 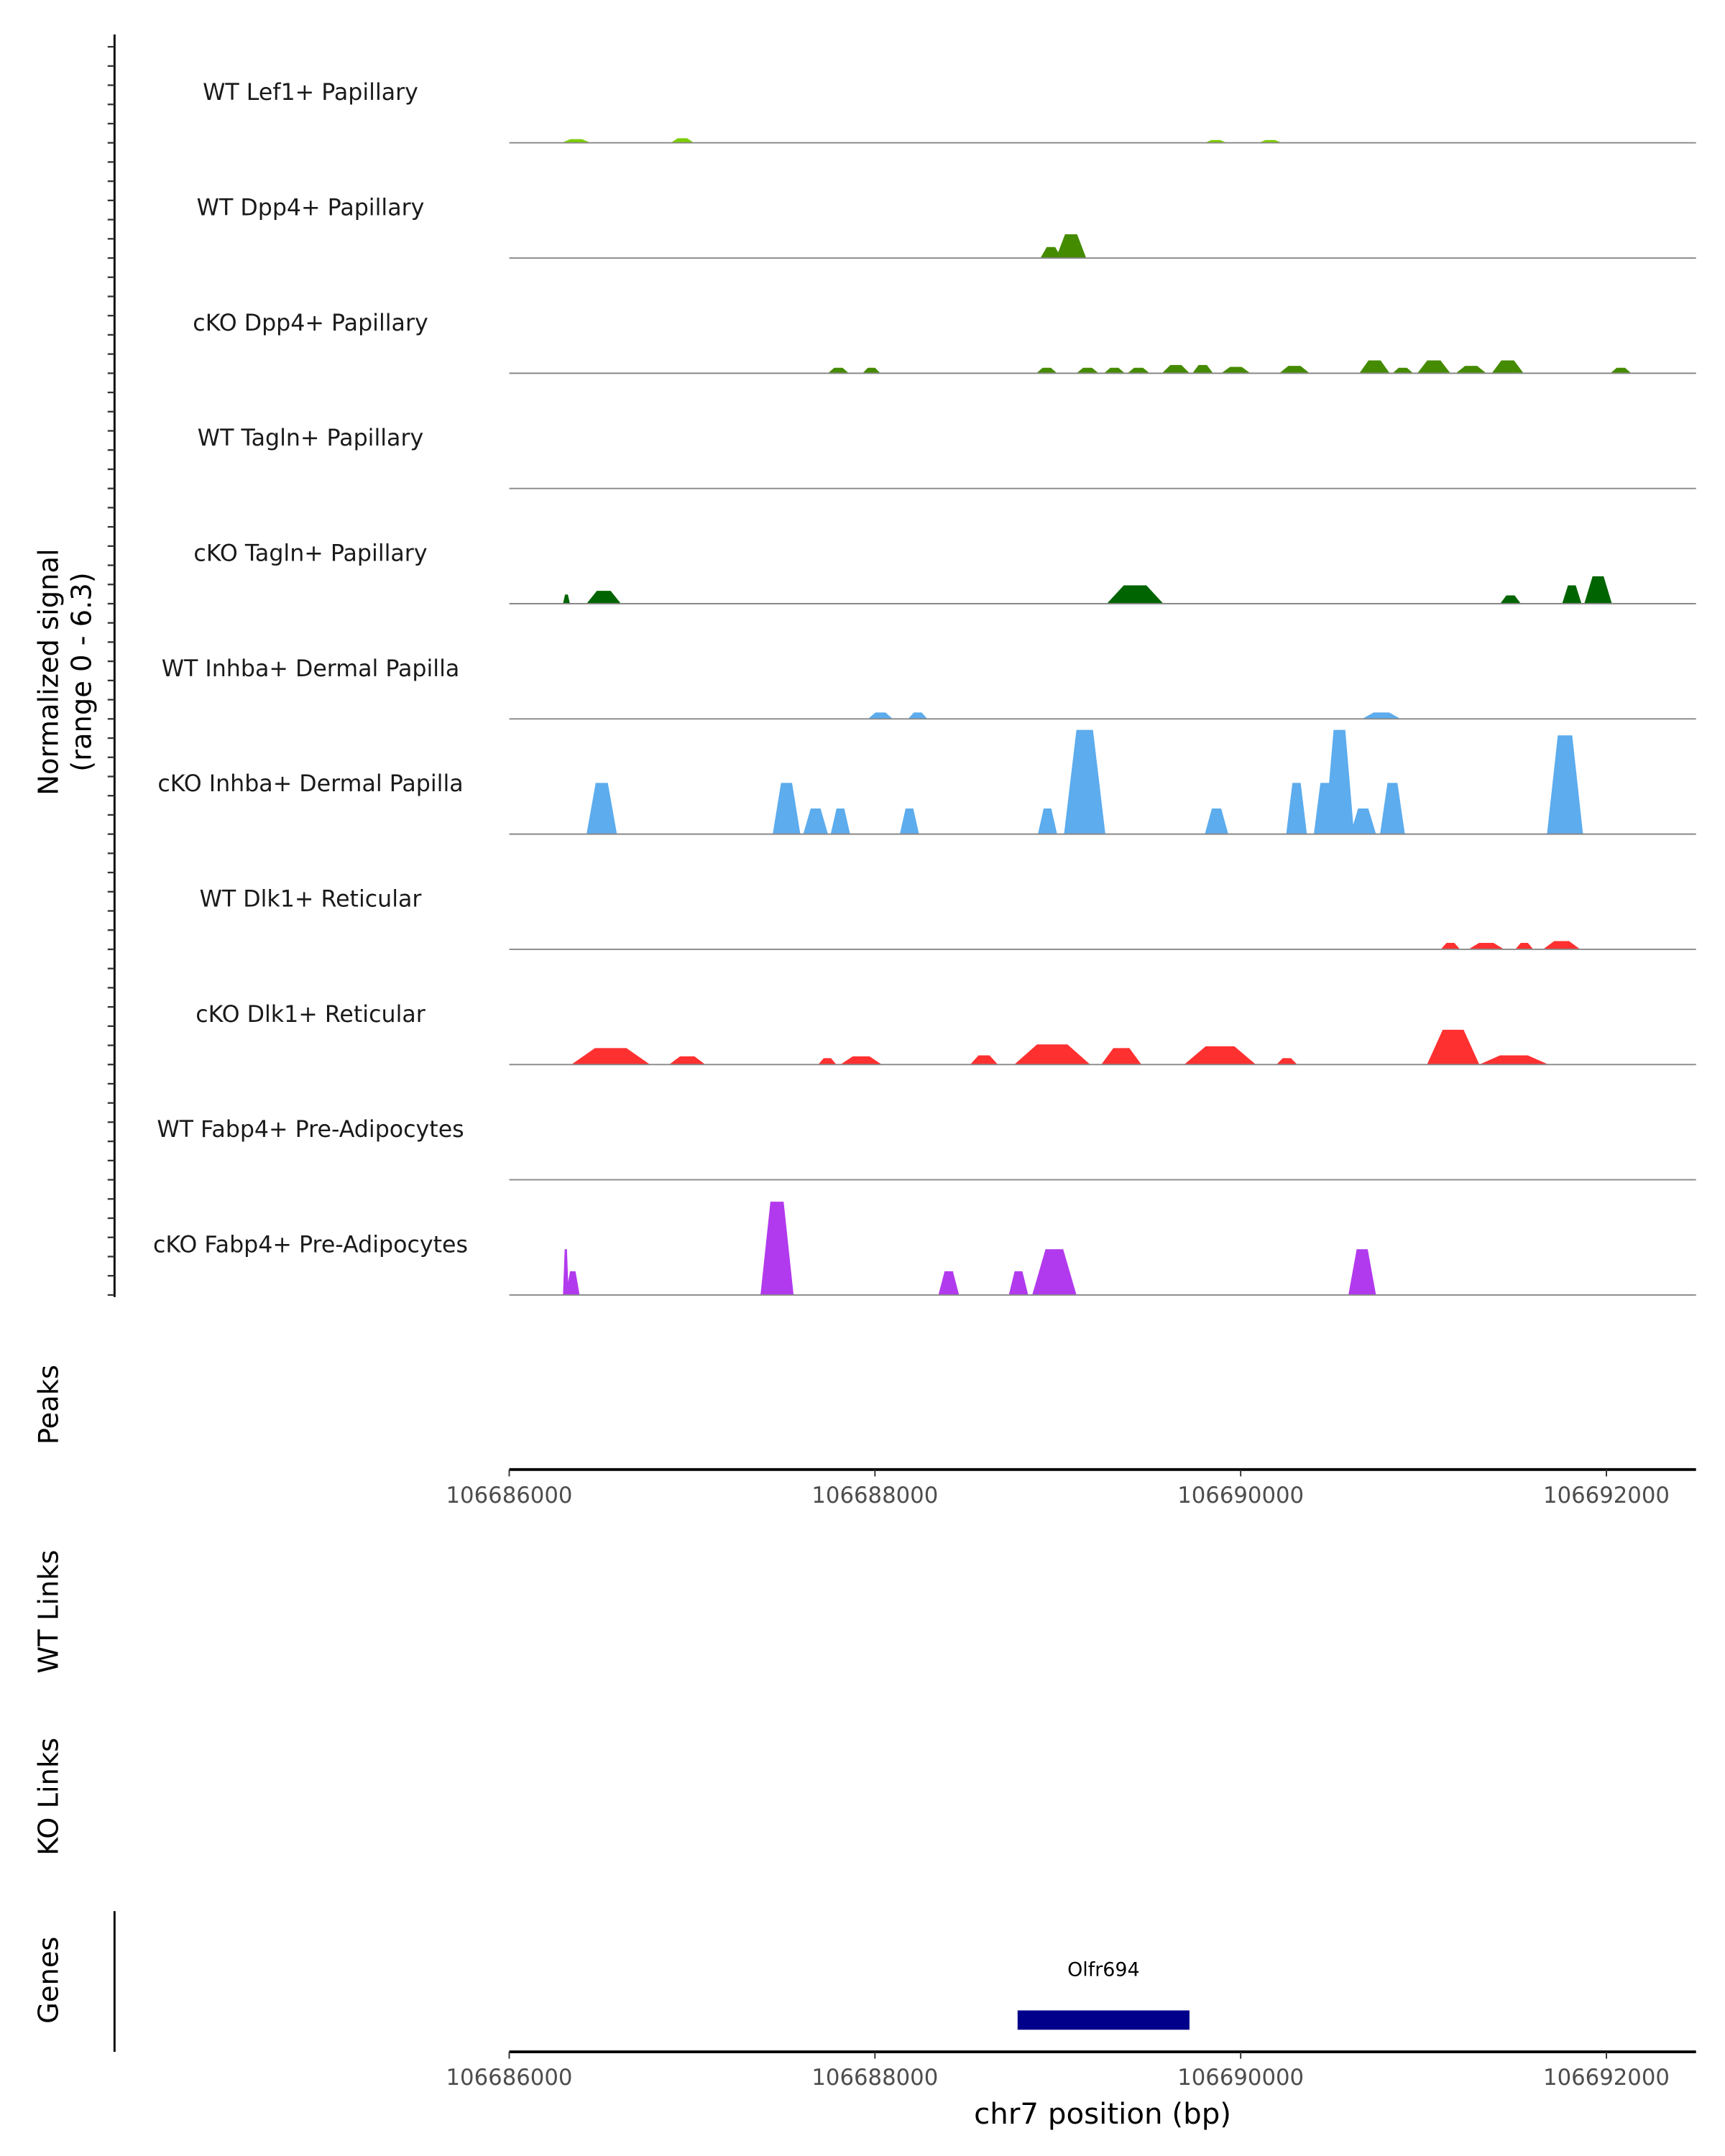 What do you see at coordinates (944, 572) in the screenshot?
I see `track: cKO Tagln+ Papillary` at bounding box center [944, 572].